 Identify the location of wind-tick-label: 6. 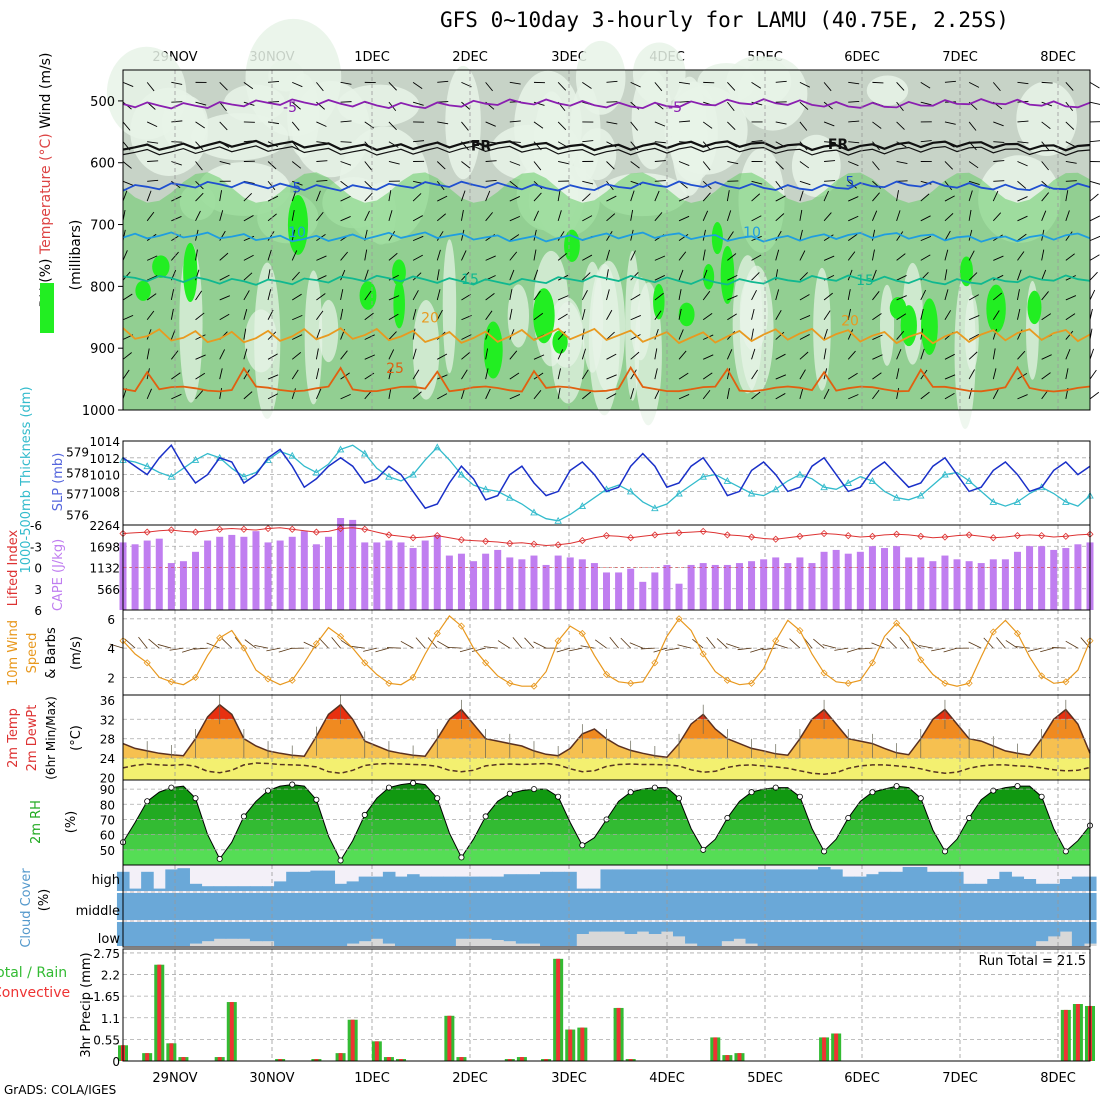
(111, 620).